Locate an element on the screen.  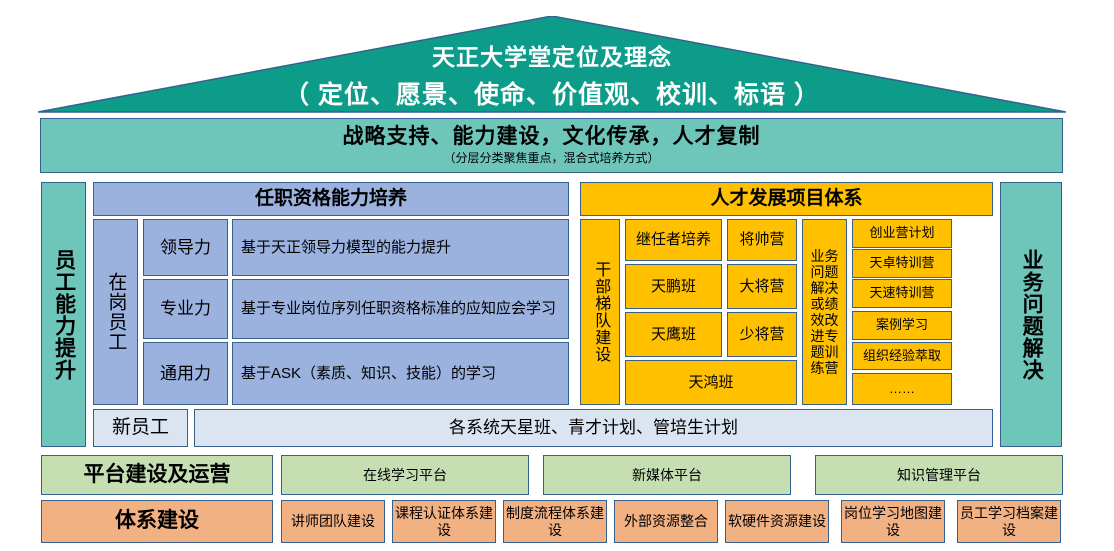
on-job-employee-label: 在岗员工 is located at coordinates (115, 312).